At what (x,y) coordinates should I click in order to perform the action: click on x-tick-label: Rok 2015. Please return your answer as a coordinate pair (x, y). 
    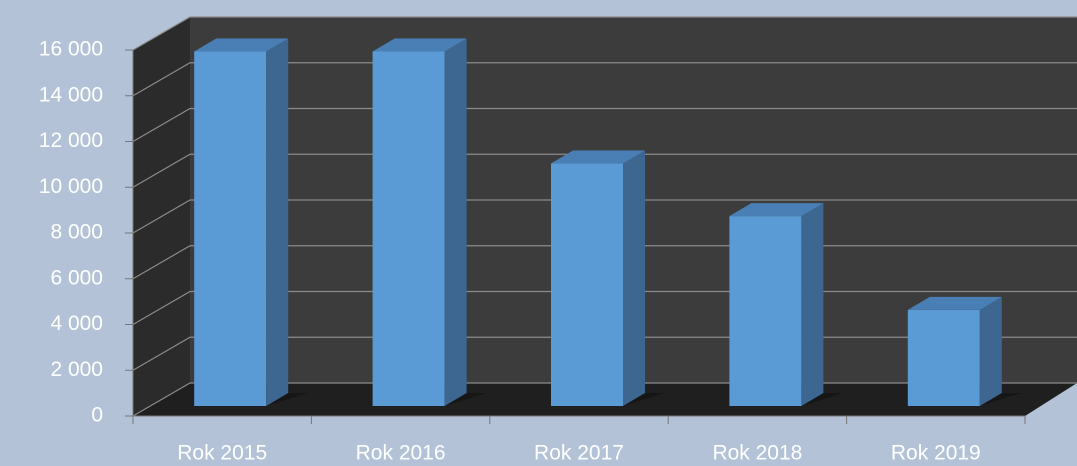
    Looking at the image, I should click on (222, 453).